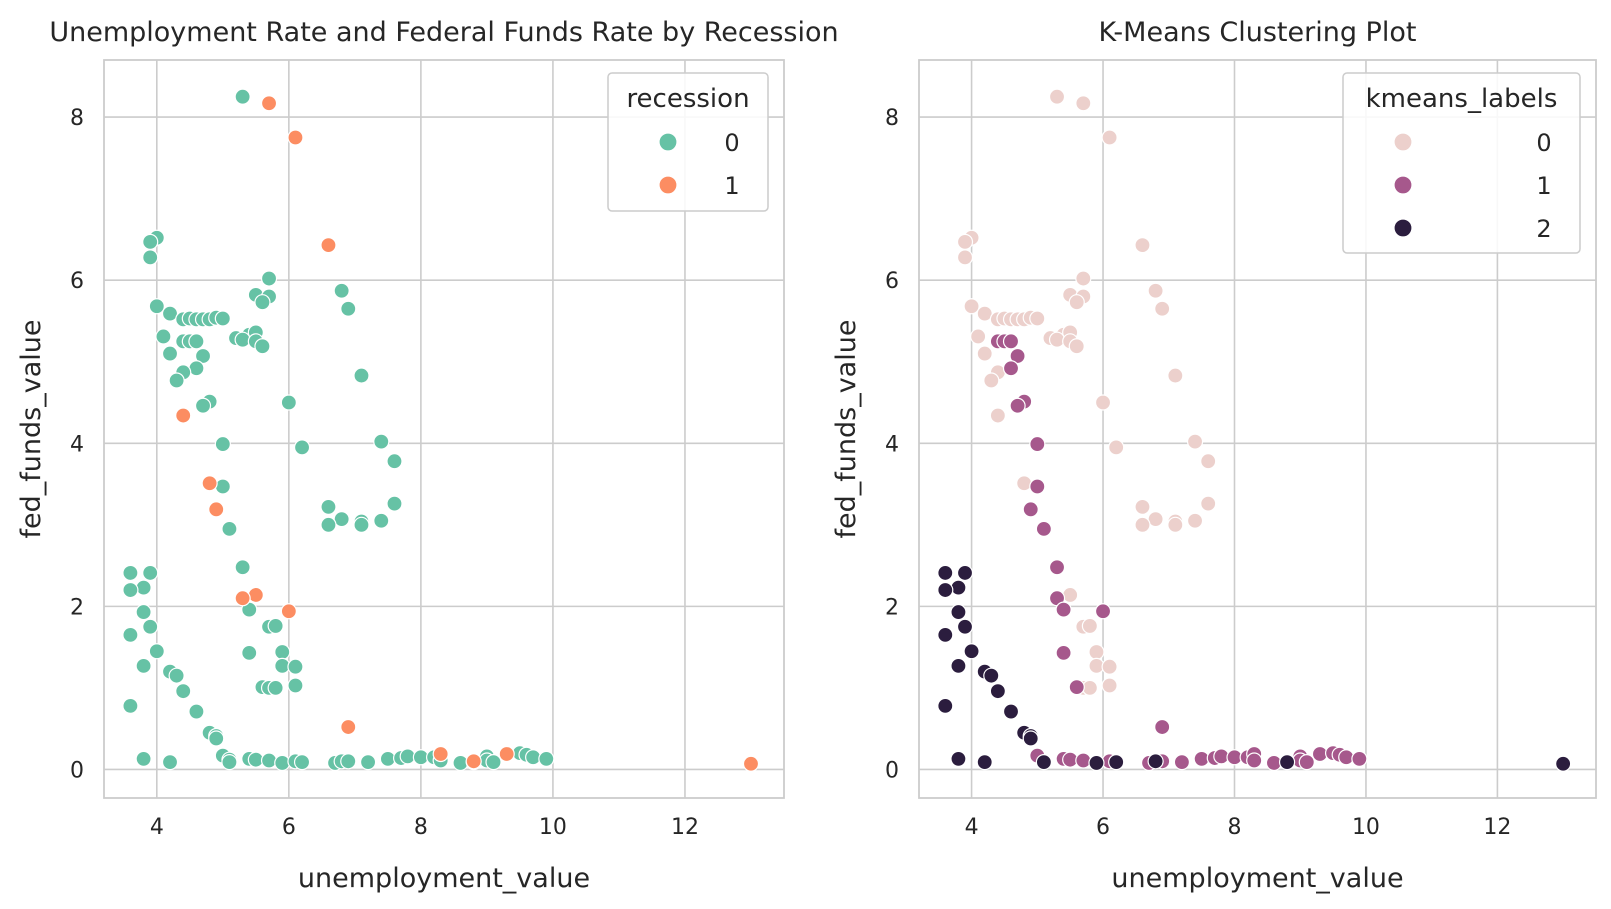 This screenshot has width=1611, height=909. Describe the element at coordinates (1234, 827) in the screenshot. I see `x-tick-label: 8` at that location.